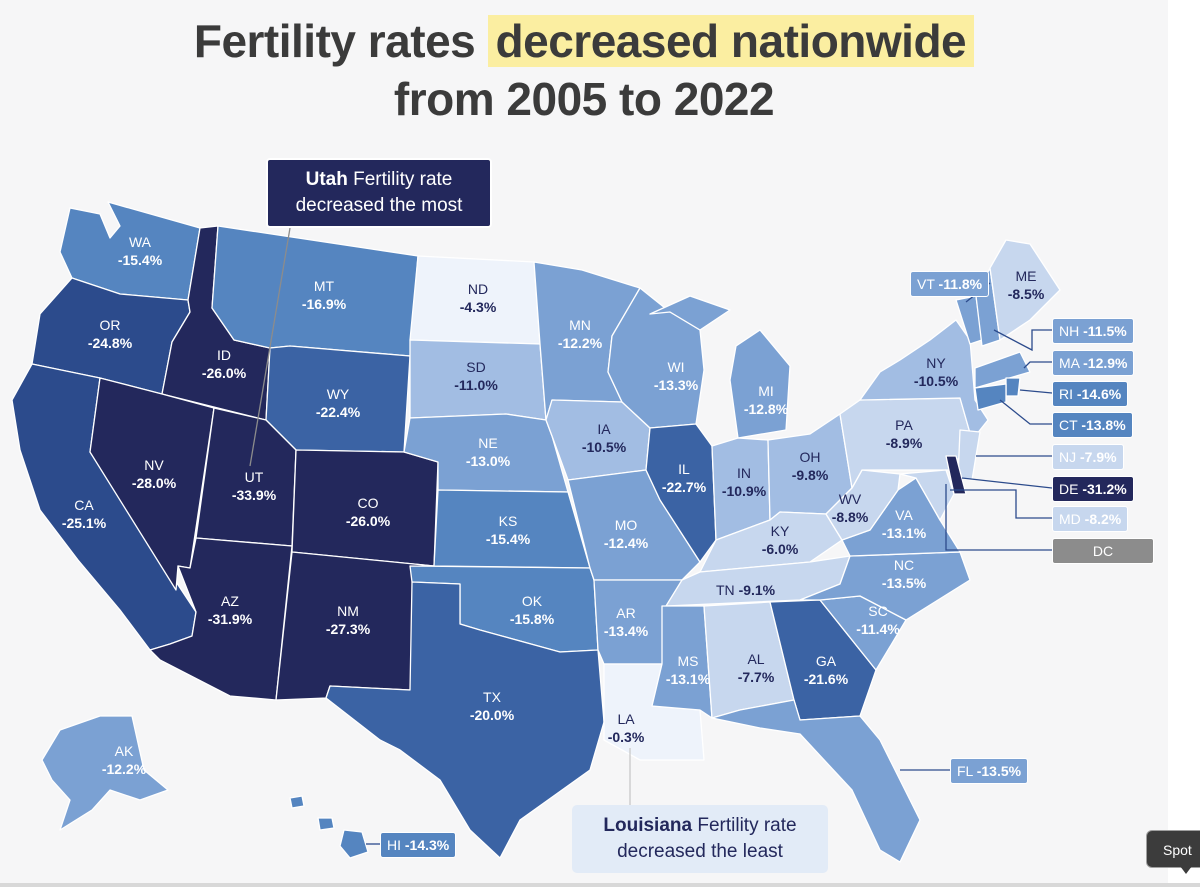  What do you see at coordinates (1099, 394) in the screenshot?
I see `ri-change: -14.6%` at bounding box center [1099, 394].